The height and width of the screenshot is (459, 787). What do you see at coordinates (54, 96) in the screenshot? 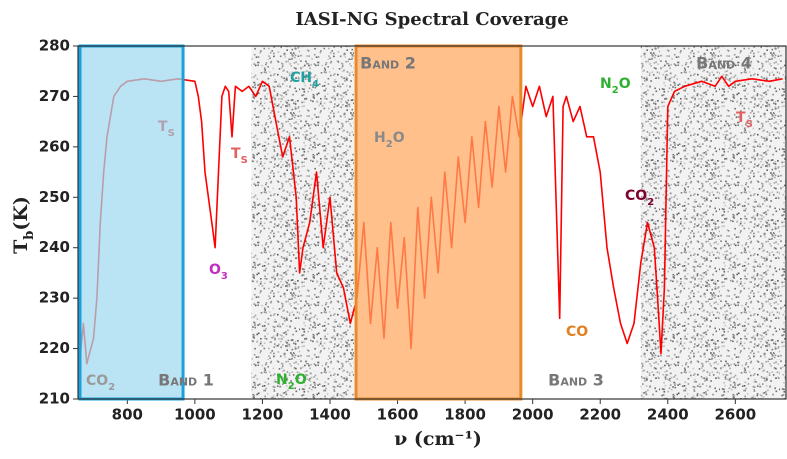
I see `y-tick-label: 270` at bounding box center [54, 96].